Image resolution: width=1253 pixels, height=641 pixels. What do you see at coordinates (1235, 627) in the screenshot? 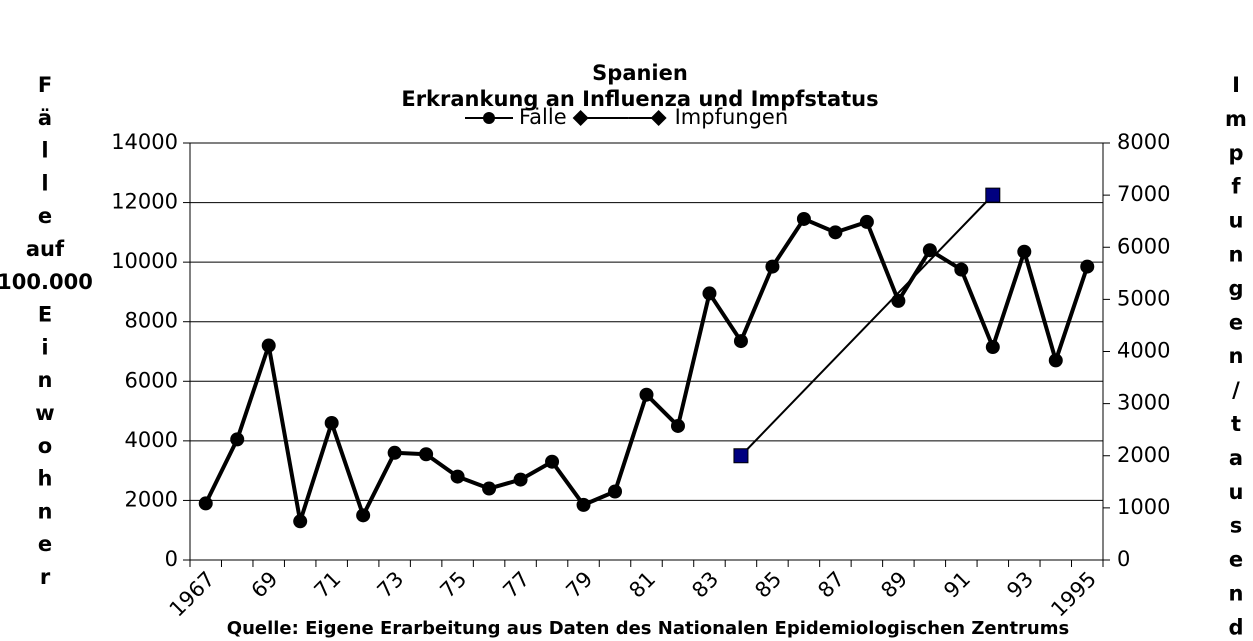
I see `axis-title-line: d` at bounding box center [1235, 627].